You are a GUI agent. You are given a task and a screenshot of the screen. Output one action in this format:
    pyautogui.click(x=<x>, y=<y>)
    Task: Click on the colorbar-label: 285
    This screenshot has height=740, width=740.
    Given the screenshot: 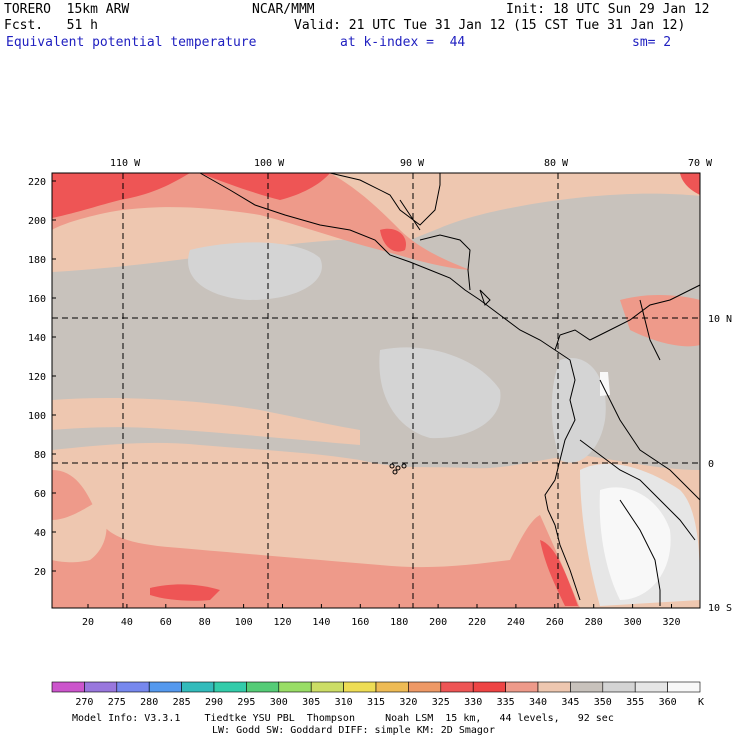 What is the action you would take?
    pyautogui.click(x=182, y=702)
    